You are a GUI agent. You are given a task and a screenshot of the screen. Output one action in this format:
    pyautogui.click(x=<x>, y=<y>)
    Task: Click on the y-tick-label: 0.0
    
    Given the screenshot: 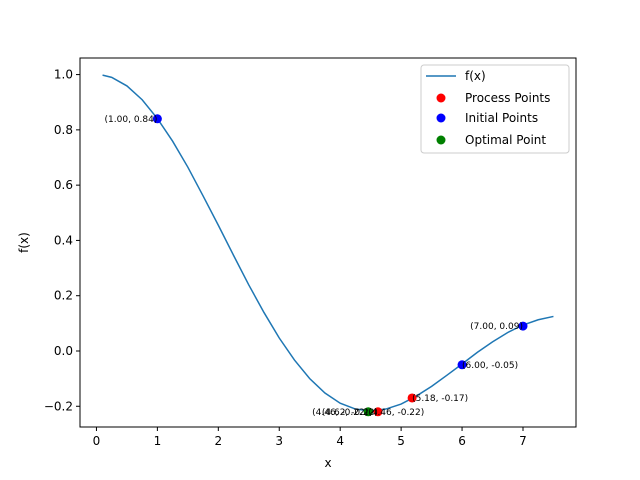 What is the action you would take?
    pyautogui.click(x=63, y=351)
    